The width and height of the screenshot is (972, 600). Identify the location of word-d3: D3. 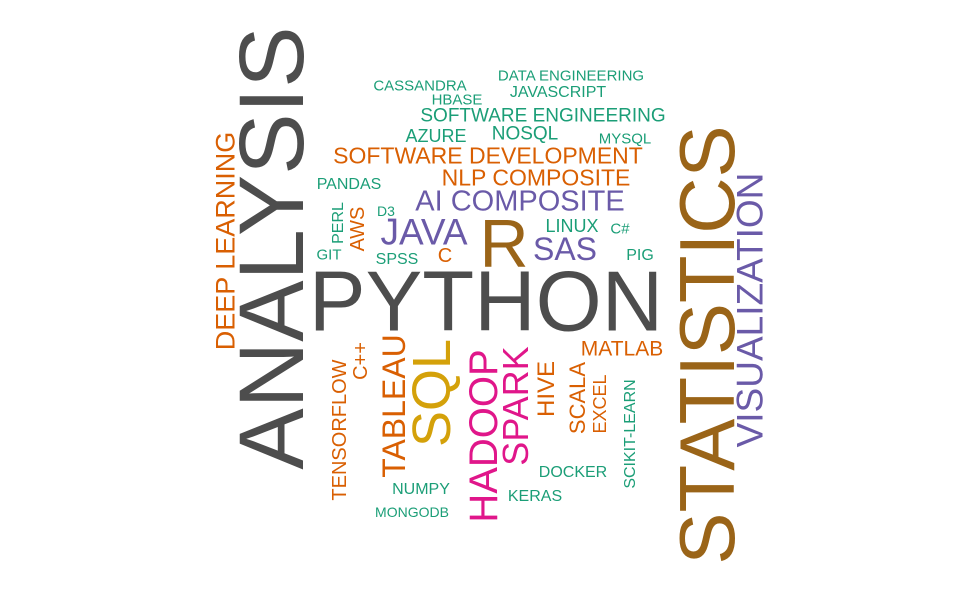
(386, 211).